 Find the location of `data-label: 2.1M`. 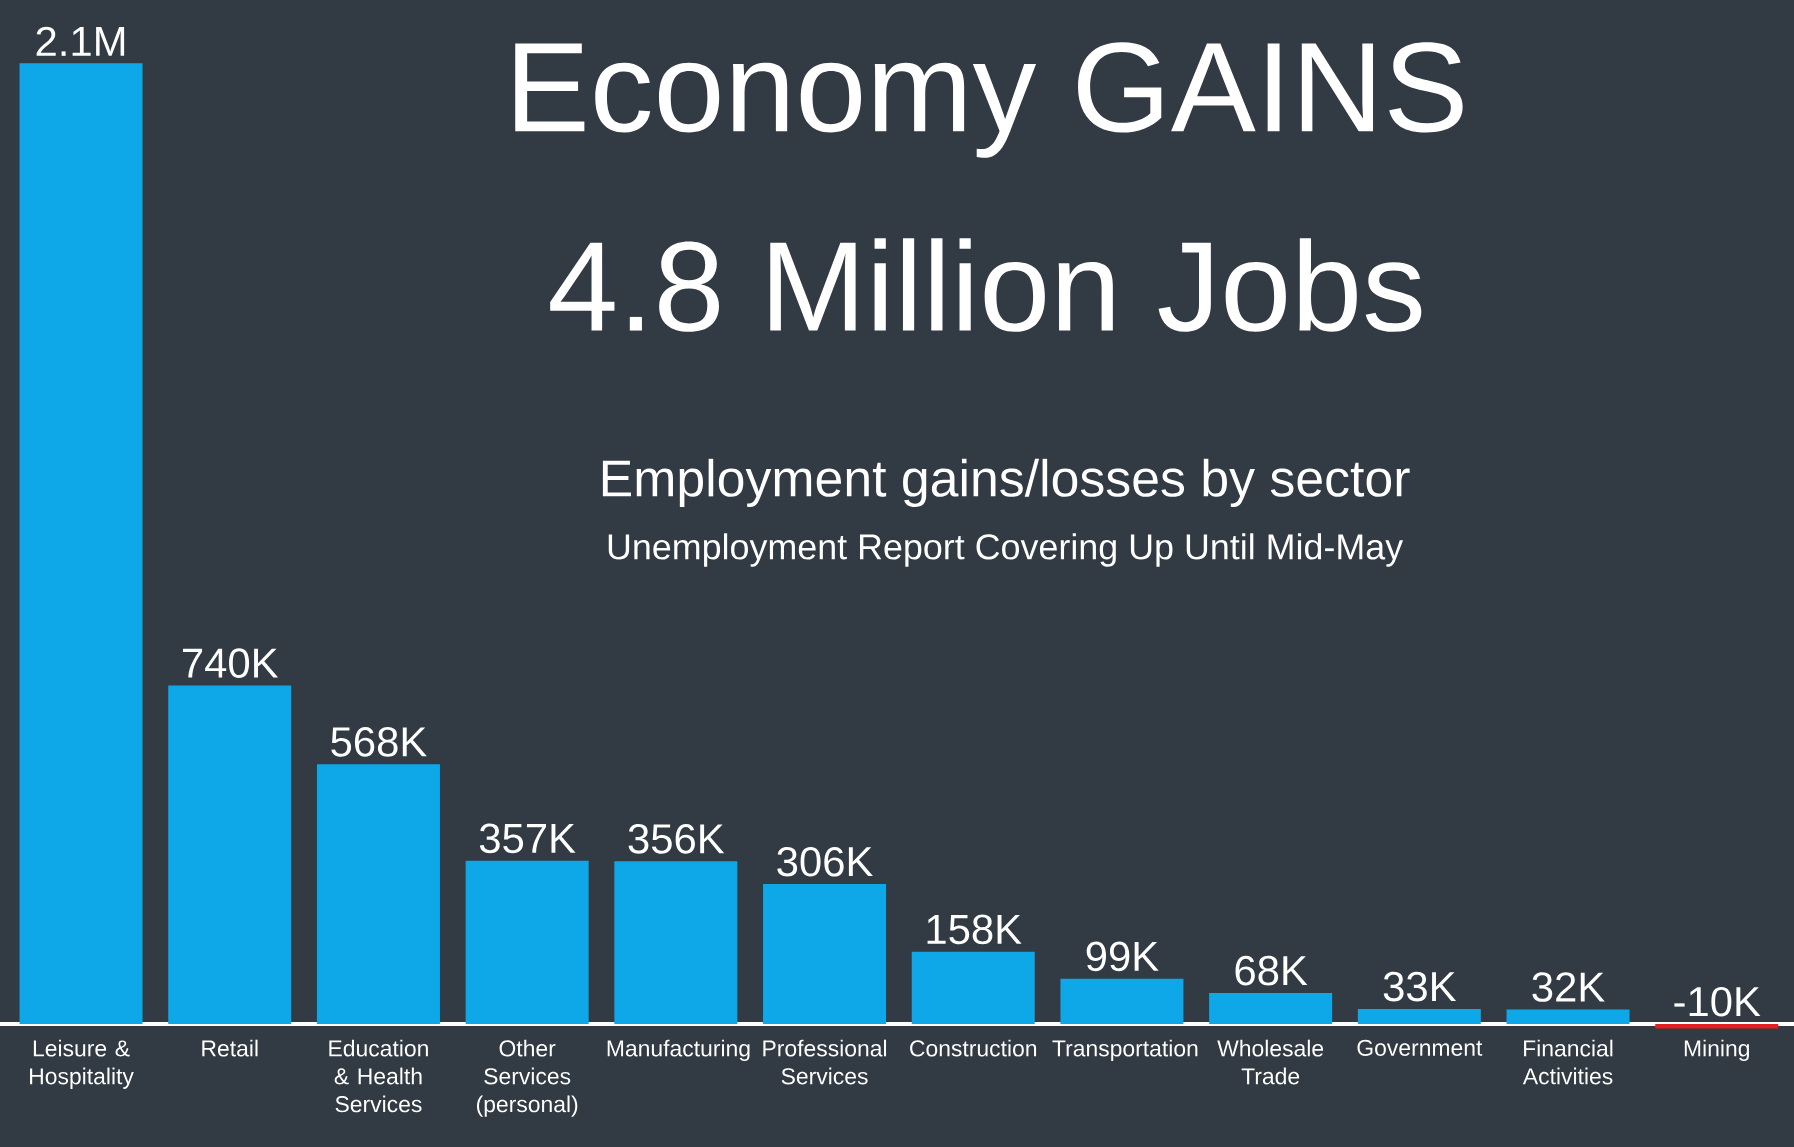

data-label: 2.1M is located at coordinates (80, 41).